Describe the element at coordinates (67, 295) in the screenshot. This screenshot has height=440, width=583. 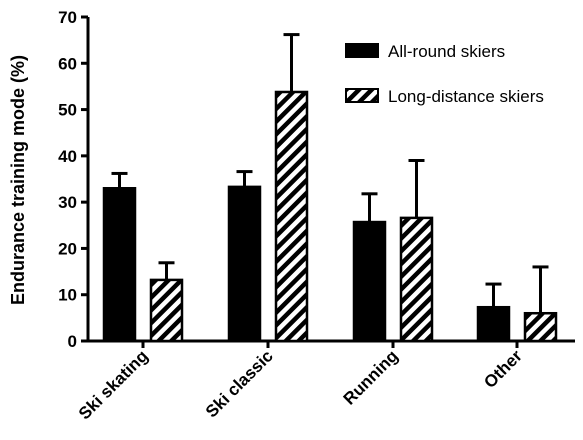
I see `y-tick-label: 10` at that location.